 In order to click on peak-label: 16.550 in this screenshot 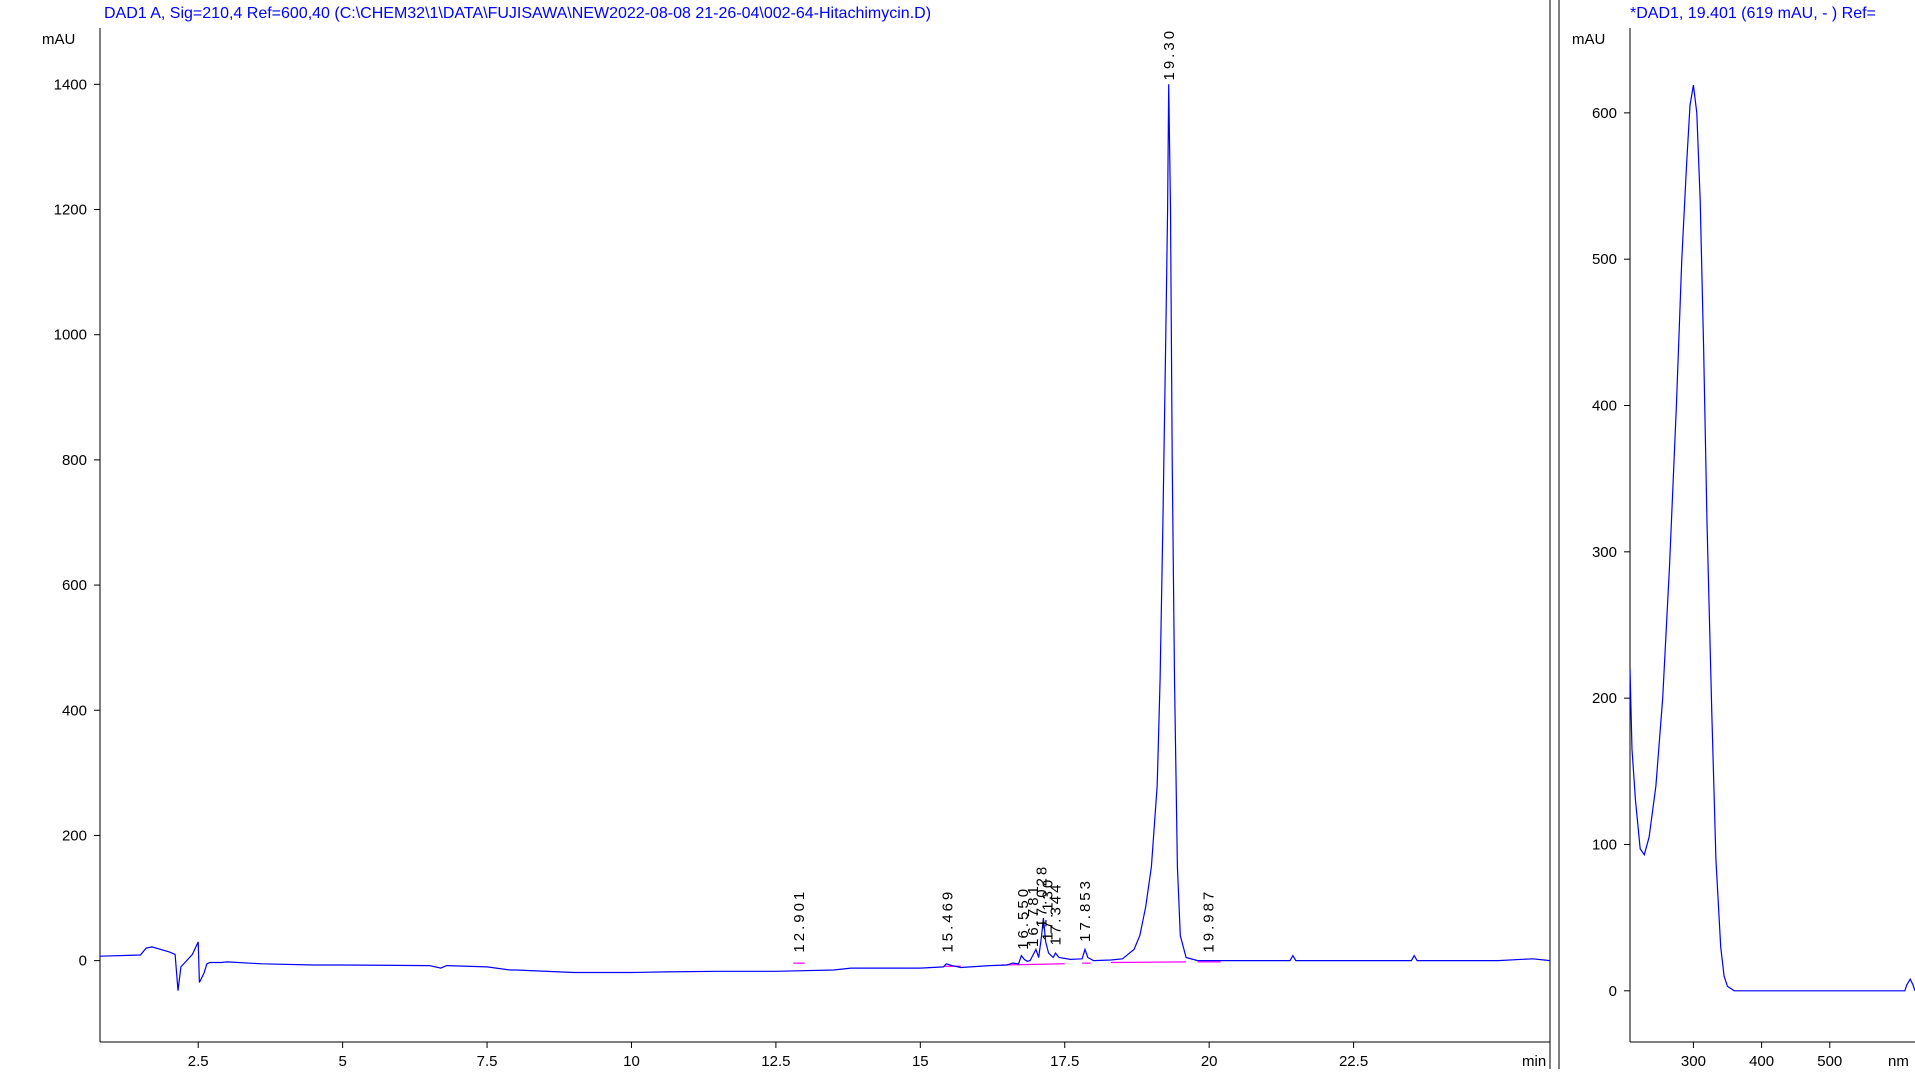, I will do `click(1023, 918)`.